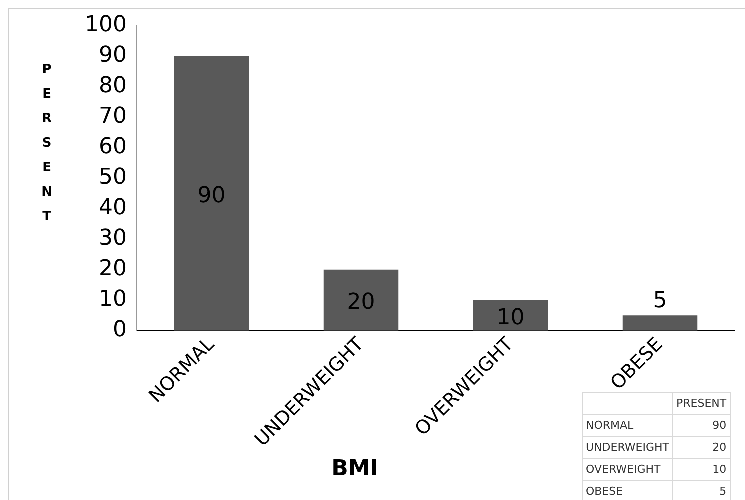 The image size is (745, 500). Describe the element at coordinates (120, 330) in the screenshot. I see `y-tick-label: 0` at that location.